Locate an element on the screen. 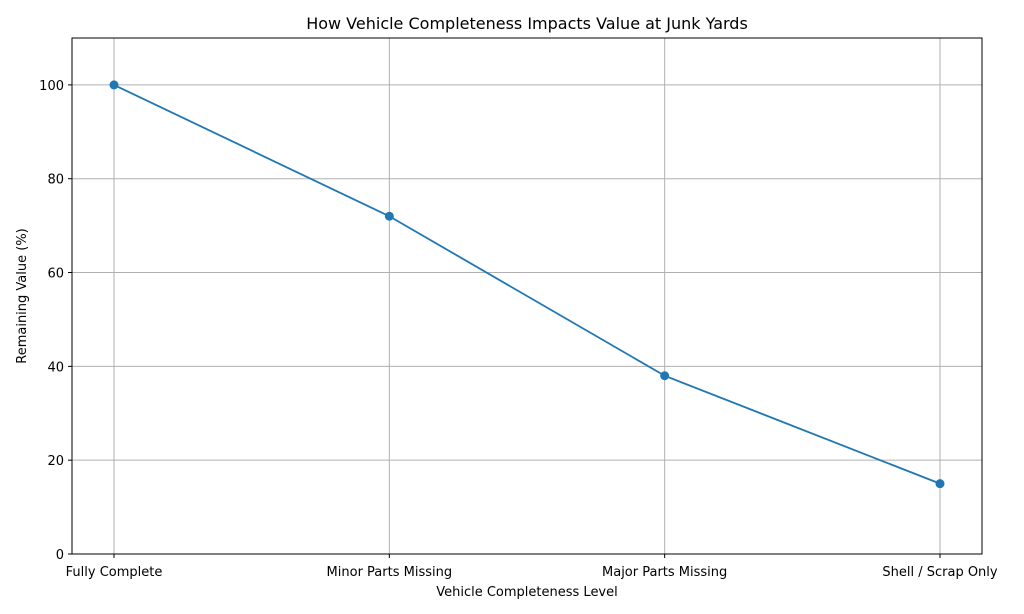 Image resolution: width=1024 pixels, height=614 pixels. y-tick-label: 60 is located at coordinates (55, 274).